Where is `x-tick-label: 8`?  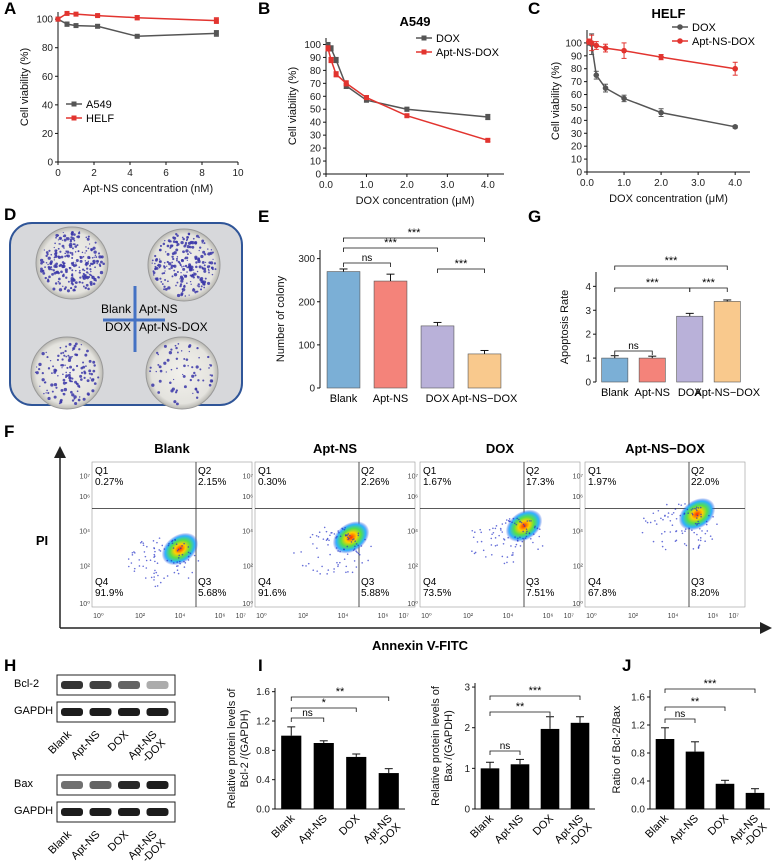
x-tick-label: 8 is located at coordinates (202, 173).